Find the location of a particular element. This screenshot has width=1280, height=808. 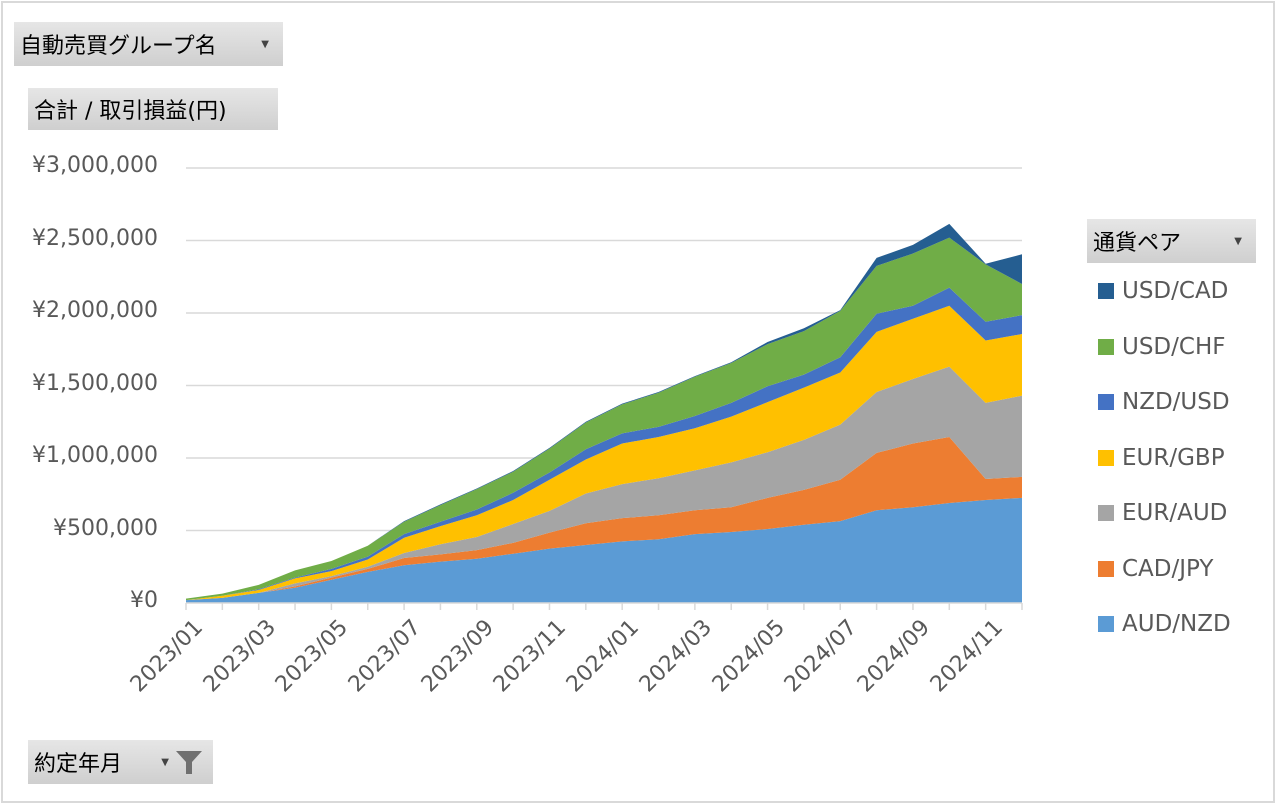

y-tick-label: ¥500,000 is located at coordinates (105, 528).